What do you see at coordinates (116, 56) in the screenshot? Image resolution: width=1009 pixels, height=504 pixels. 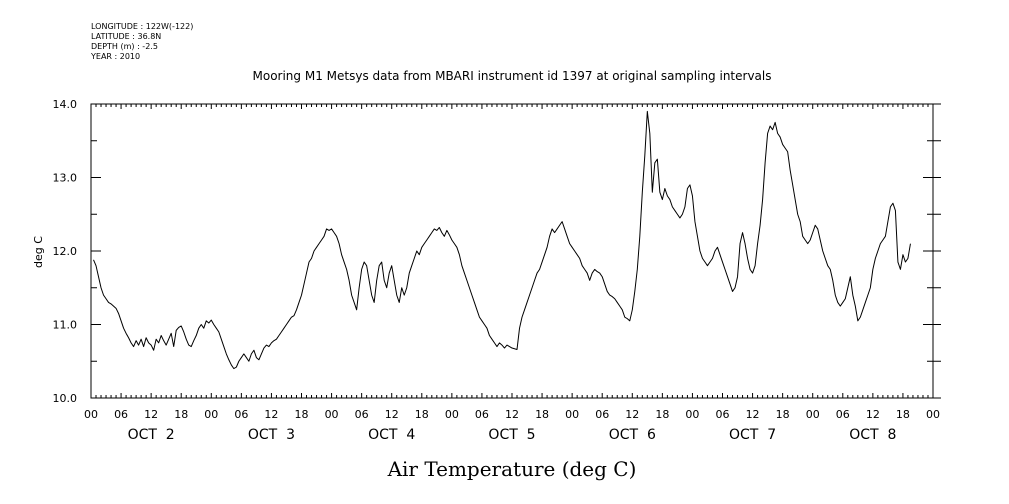 I see `metadata-year: YEAR : 2010` at bounding box center [116, 56].